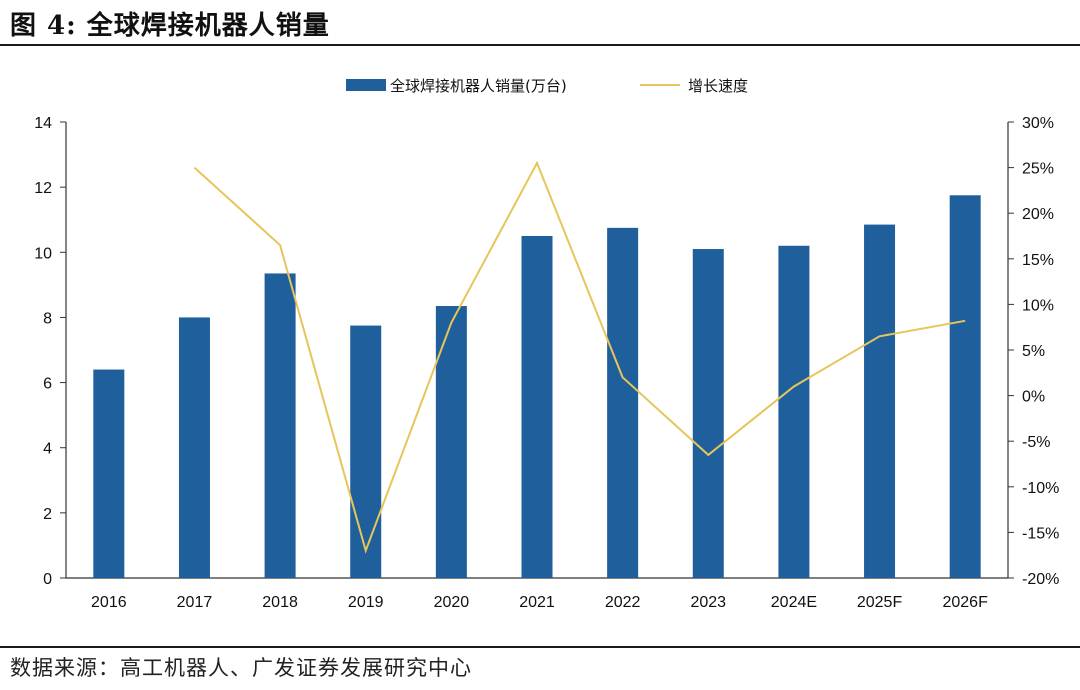 The image size is (1080, 690). I want to click on x-tick-label: 2021, so click(537, 602).